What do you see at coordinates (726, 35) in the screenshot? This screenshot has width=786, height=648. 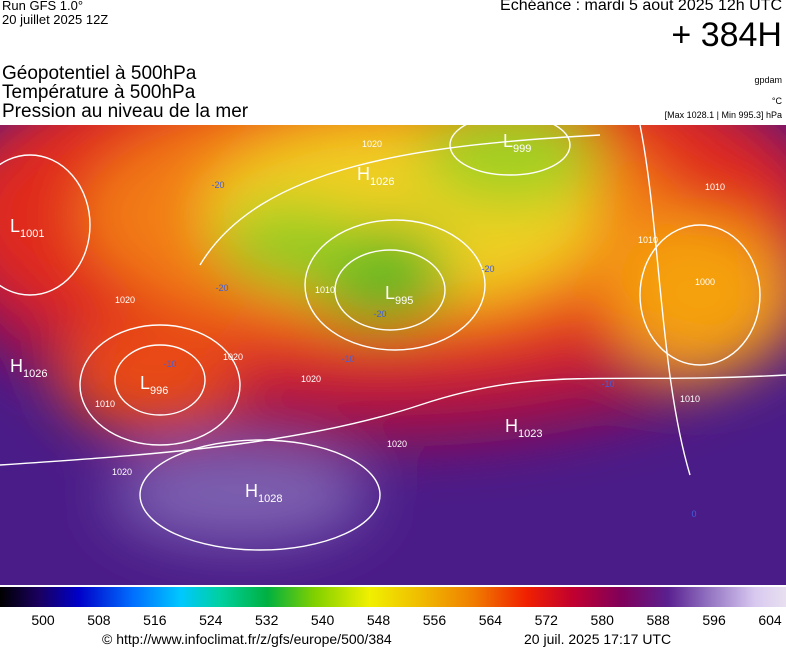 I see `lead: + 384H` at bounding box center [726, 35].